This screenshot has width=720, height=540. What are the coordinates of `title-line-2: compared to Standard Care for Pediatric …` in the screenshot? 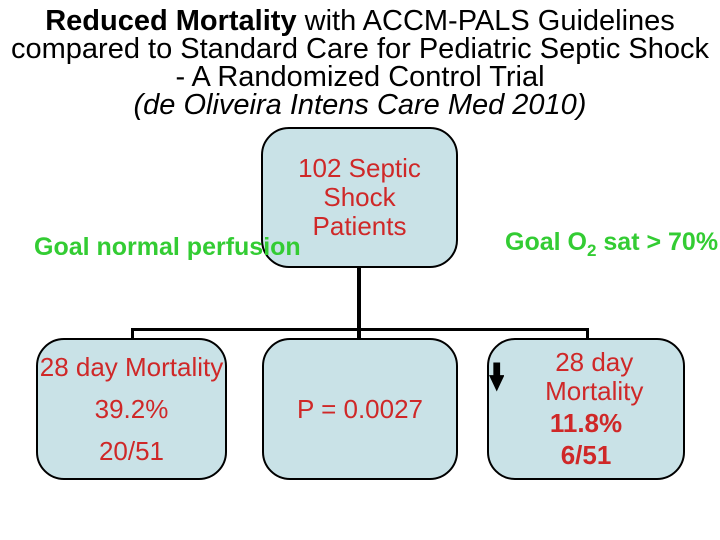 It's located at (360, 49).